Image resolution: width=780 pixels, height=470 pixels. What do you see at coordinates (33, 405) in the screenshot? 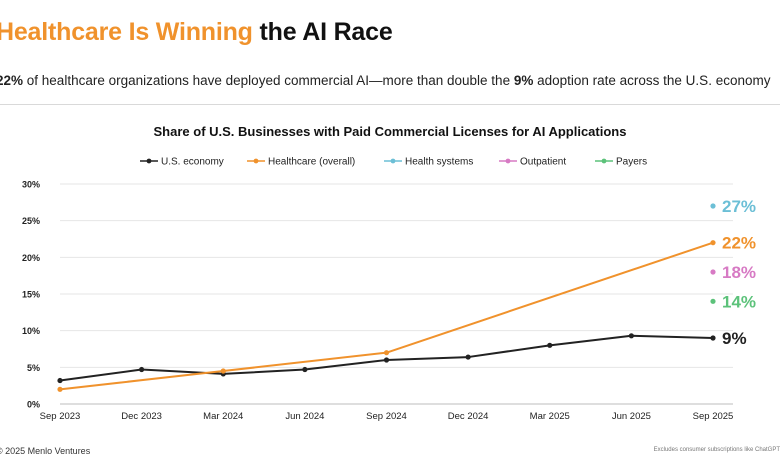
I see `y-tick-label: 0%` at bounding box center [33, 405].